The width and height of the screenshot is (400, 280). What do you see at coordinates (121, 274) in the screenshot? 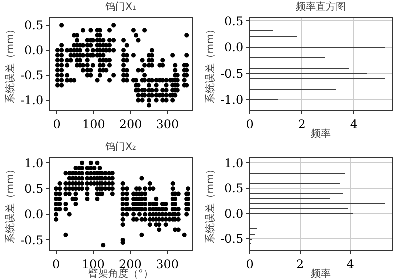
I see `x-axis-title: 臂架角度（°）` at bounding box center [121, 274].